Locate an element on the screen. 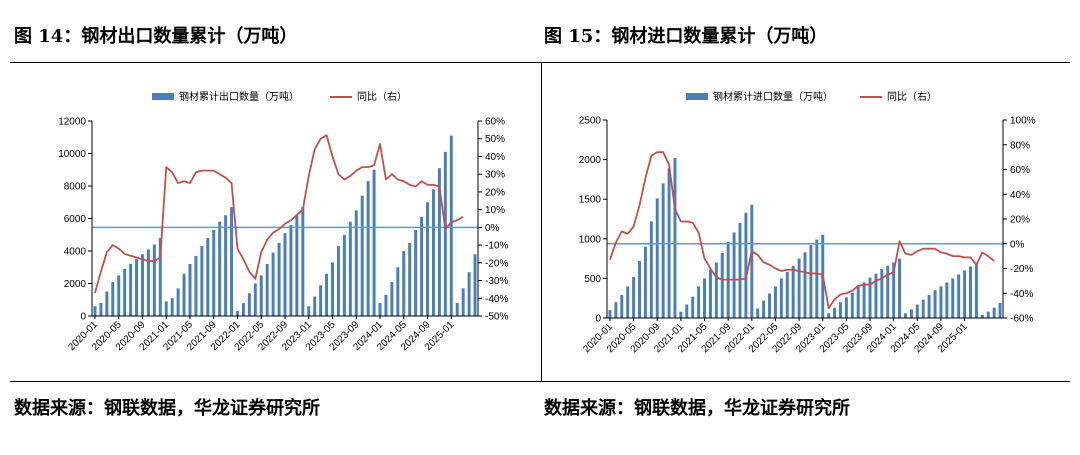 The width and height of the screenshot is (1080, 455). top-rule is located at coordinates (540, 62).